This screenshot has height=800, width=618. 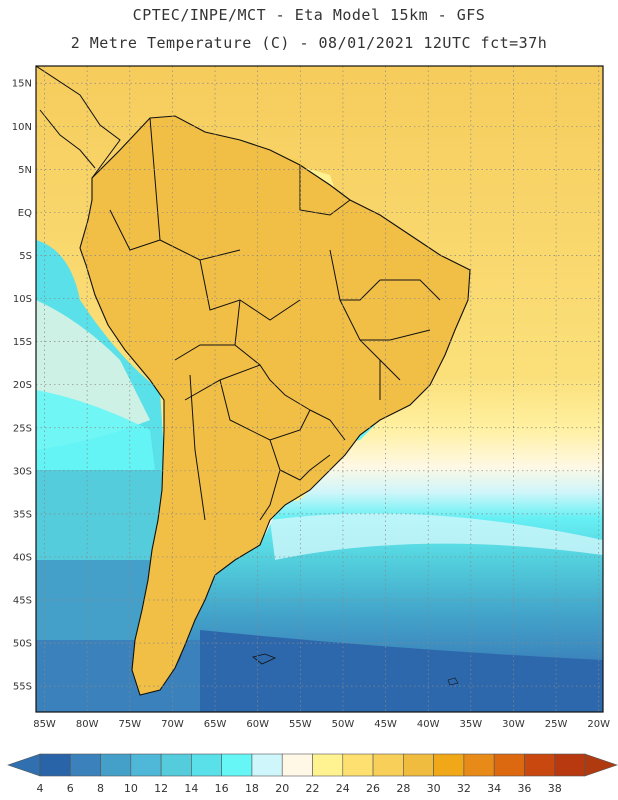 I want to click on colorbar-low-arrow, so click(x=24, y=765).